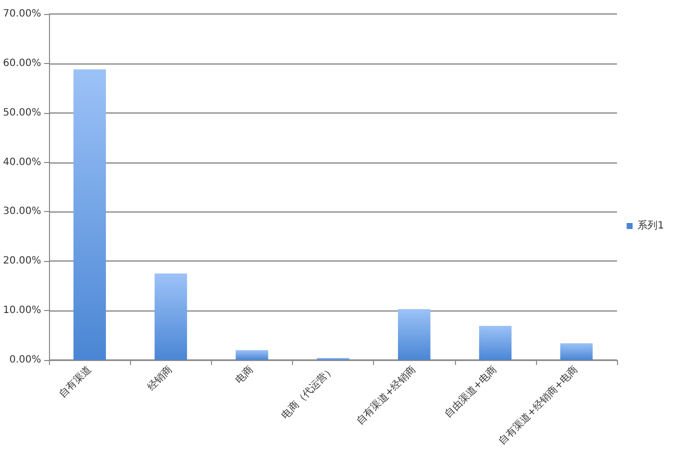 The height and width of the screenshot is (452, 677). Describe the element at coordinates (22, 212) in the screenshot. I see `y-tick-label: 30.00%` at that location.